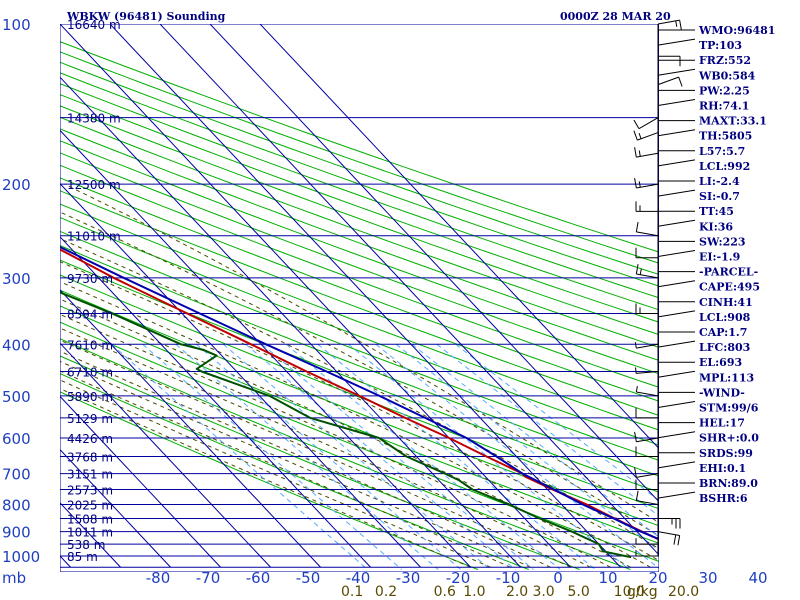 This screenshot has width=800, height=600. I want to click on height-label: 7610 m, so click(90, 345).